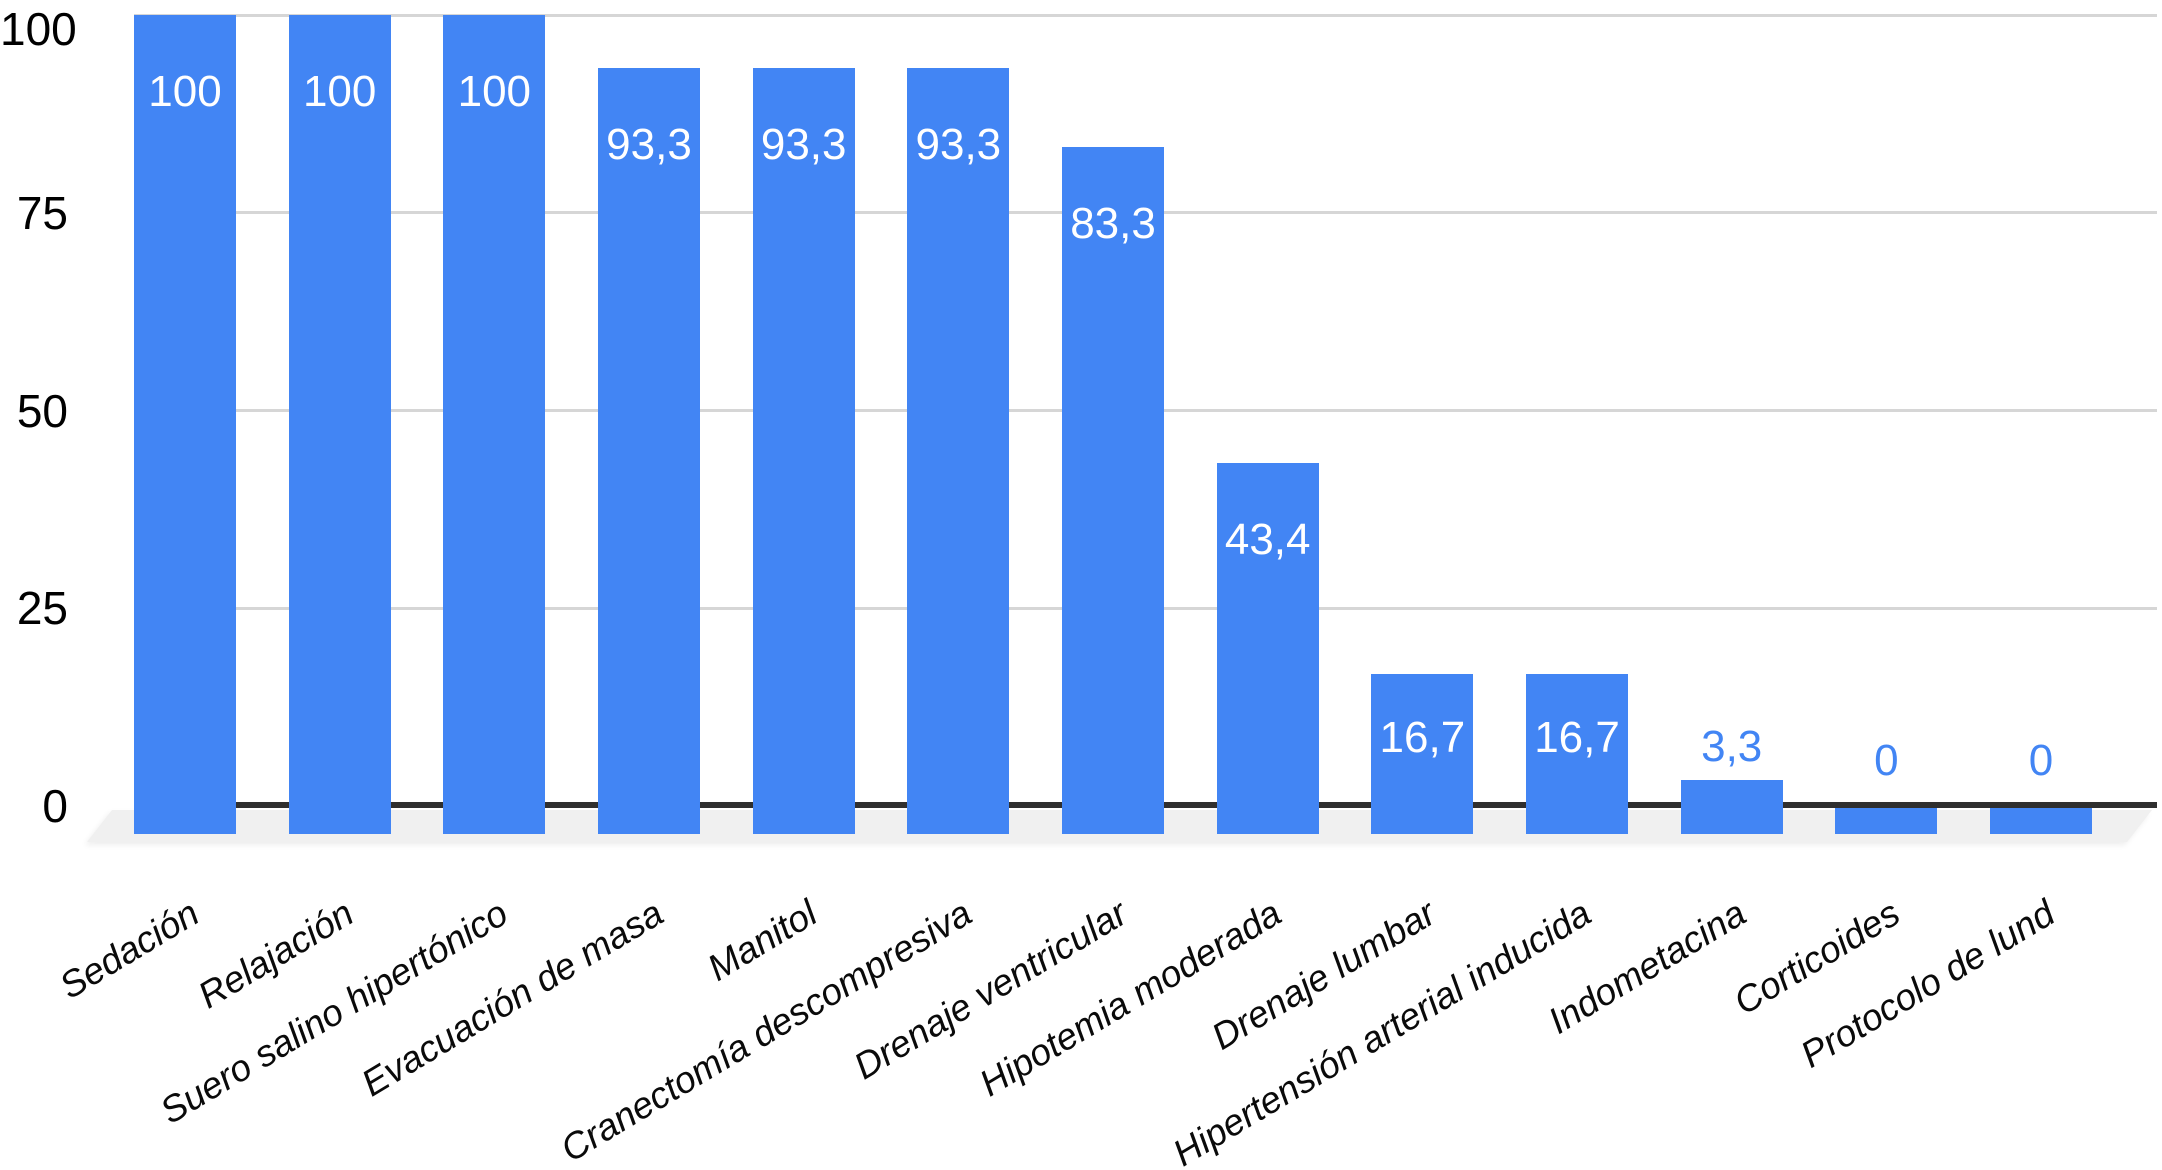  I want to click on y-tick-label: 25, so click(42, 608).